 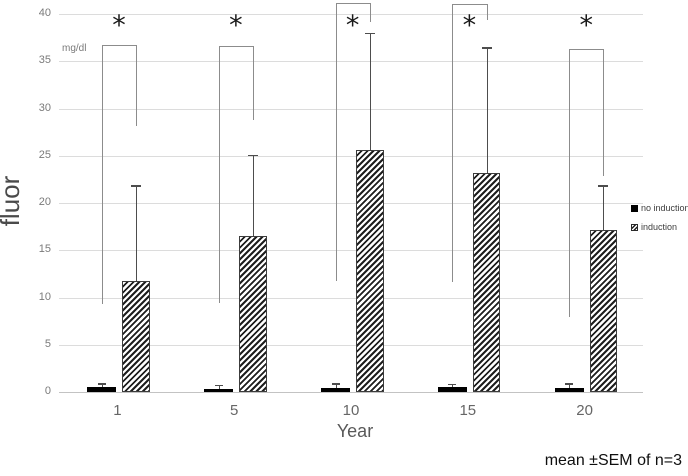 What do you see at coordinates (44, 13) in the screenshot?
I see `y-tick-label: 40` at bounding box center [44, 13].